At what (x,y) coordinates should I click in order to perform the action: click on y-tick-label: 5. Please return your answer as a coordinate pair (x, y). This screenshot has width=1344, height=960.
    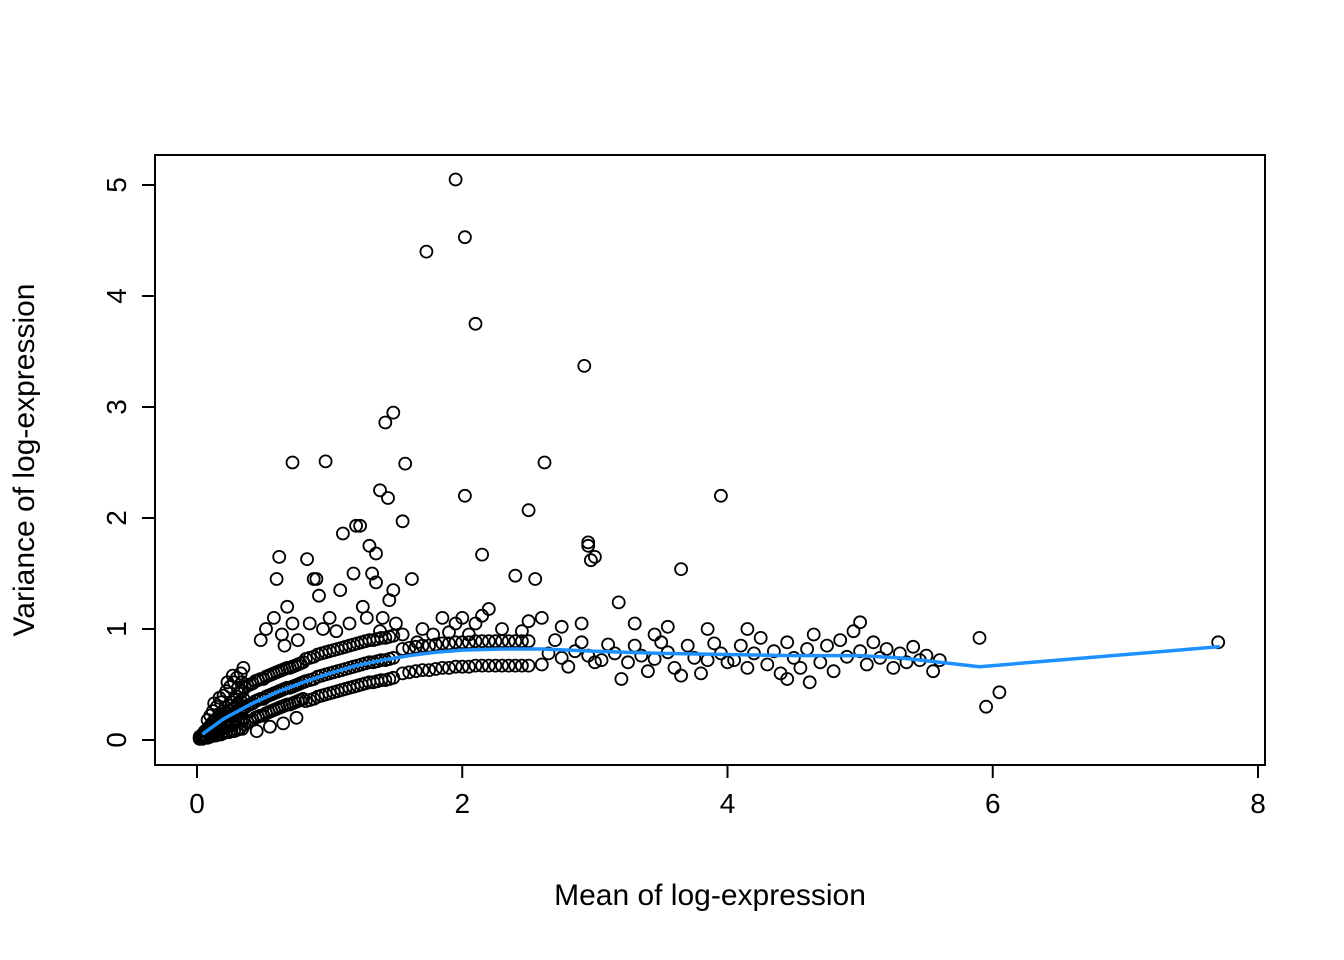
    Looking at the image, I should click on (116, 185).